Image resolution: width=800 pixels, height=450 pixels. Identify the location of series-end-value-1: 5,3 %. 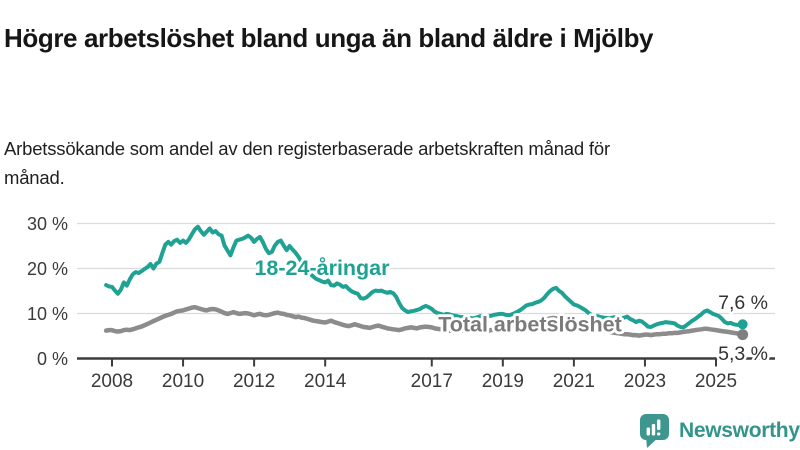
(743, 354).